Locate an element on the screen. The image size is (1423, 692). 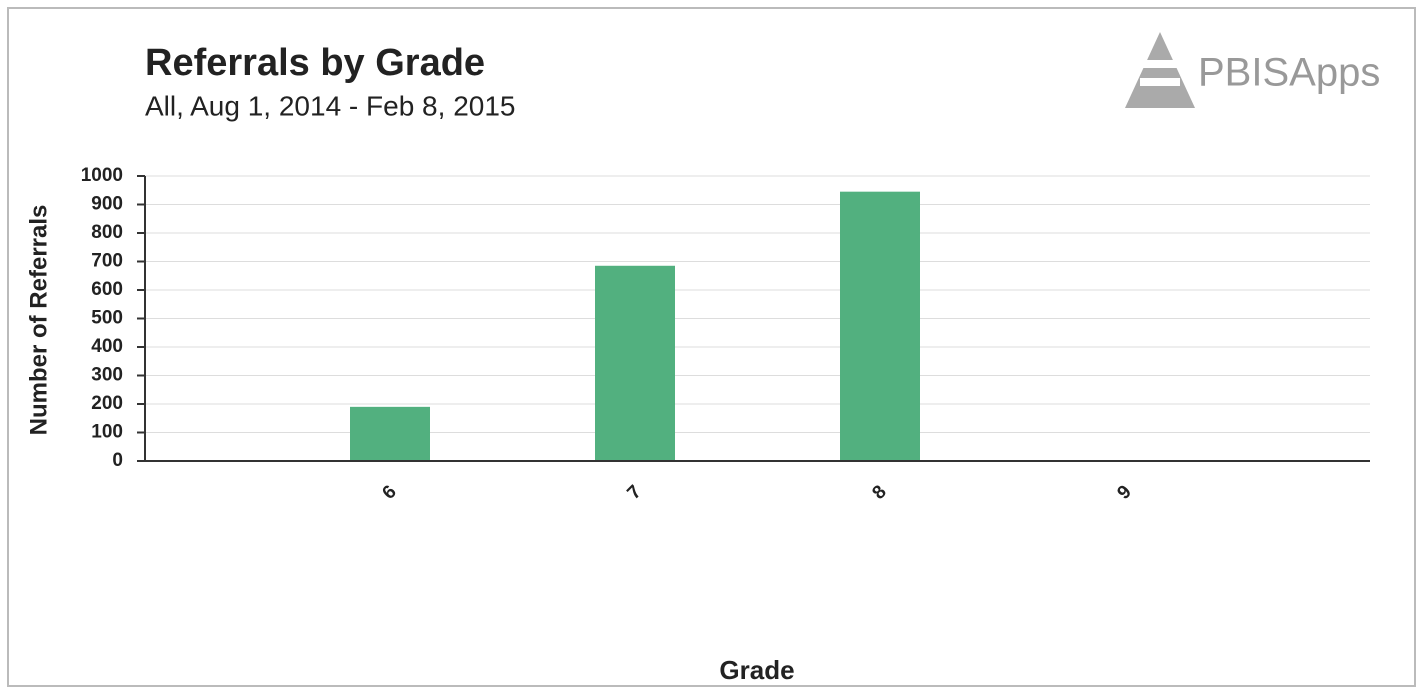
y-tick-label: 300 is located at coordinates (107, 375).